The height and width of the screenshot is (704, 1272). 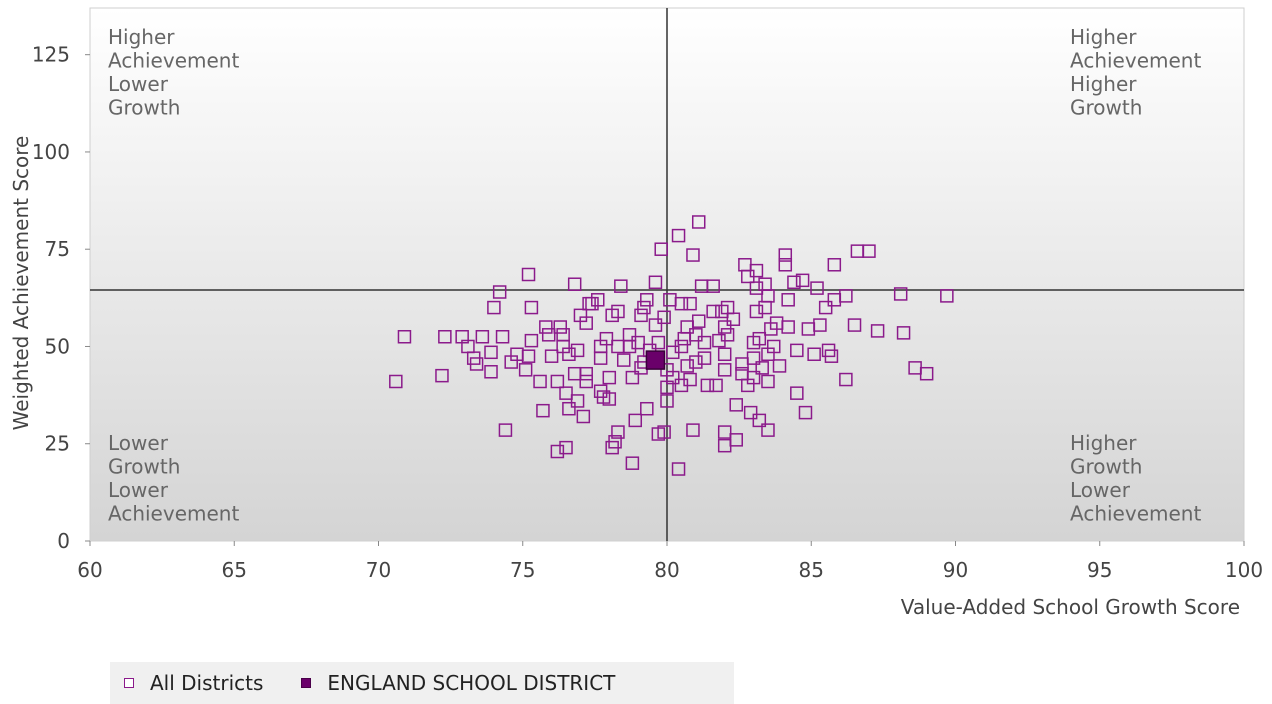 I want to click on legend: All Districts ENGLAND SCHOOL DISTRICT, so click(x=422, y=683).